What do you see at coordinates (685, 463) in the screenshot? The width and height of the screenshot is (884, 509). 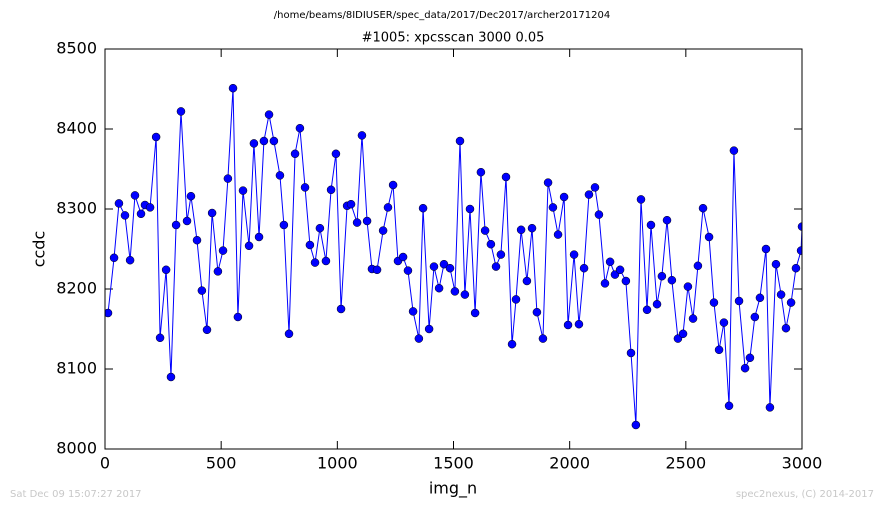 I see `x-tick-label: 2500` at bounding box center [685, 463].